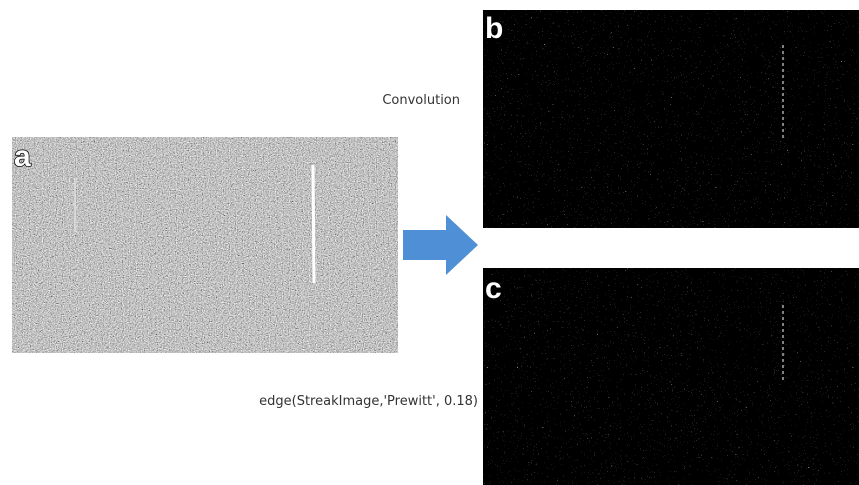 The width and height of the screenshot is (859, 485). I want to click on caption: Convolution, so click(421, 100).